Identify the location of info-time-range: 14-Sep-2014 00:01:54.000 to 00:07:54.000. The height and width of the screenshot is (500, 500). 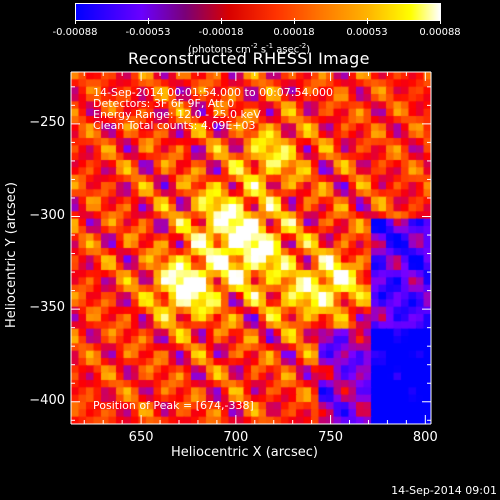
(213, 92).